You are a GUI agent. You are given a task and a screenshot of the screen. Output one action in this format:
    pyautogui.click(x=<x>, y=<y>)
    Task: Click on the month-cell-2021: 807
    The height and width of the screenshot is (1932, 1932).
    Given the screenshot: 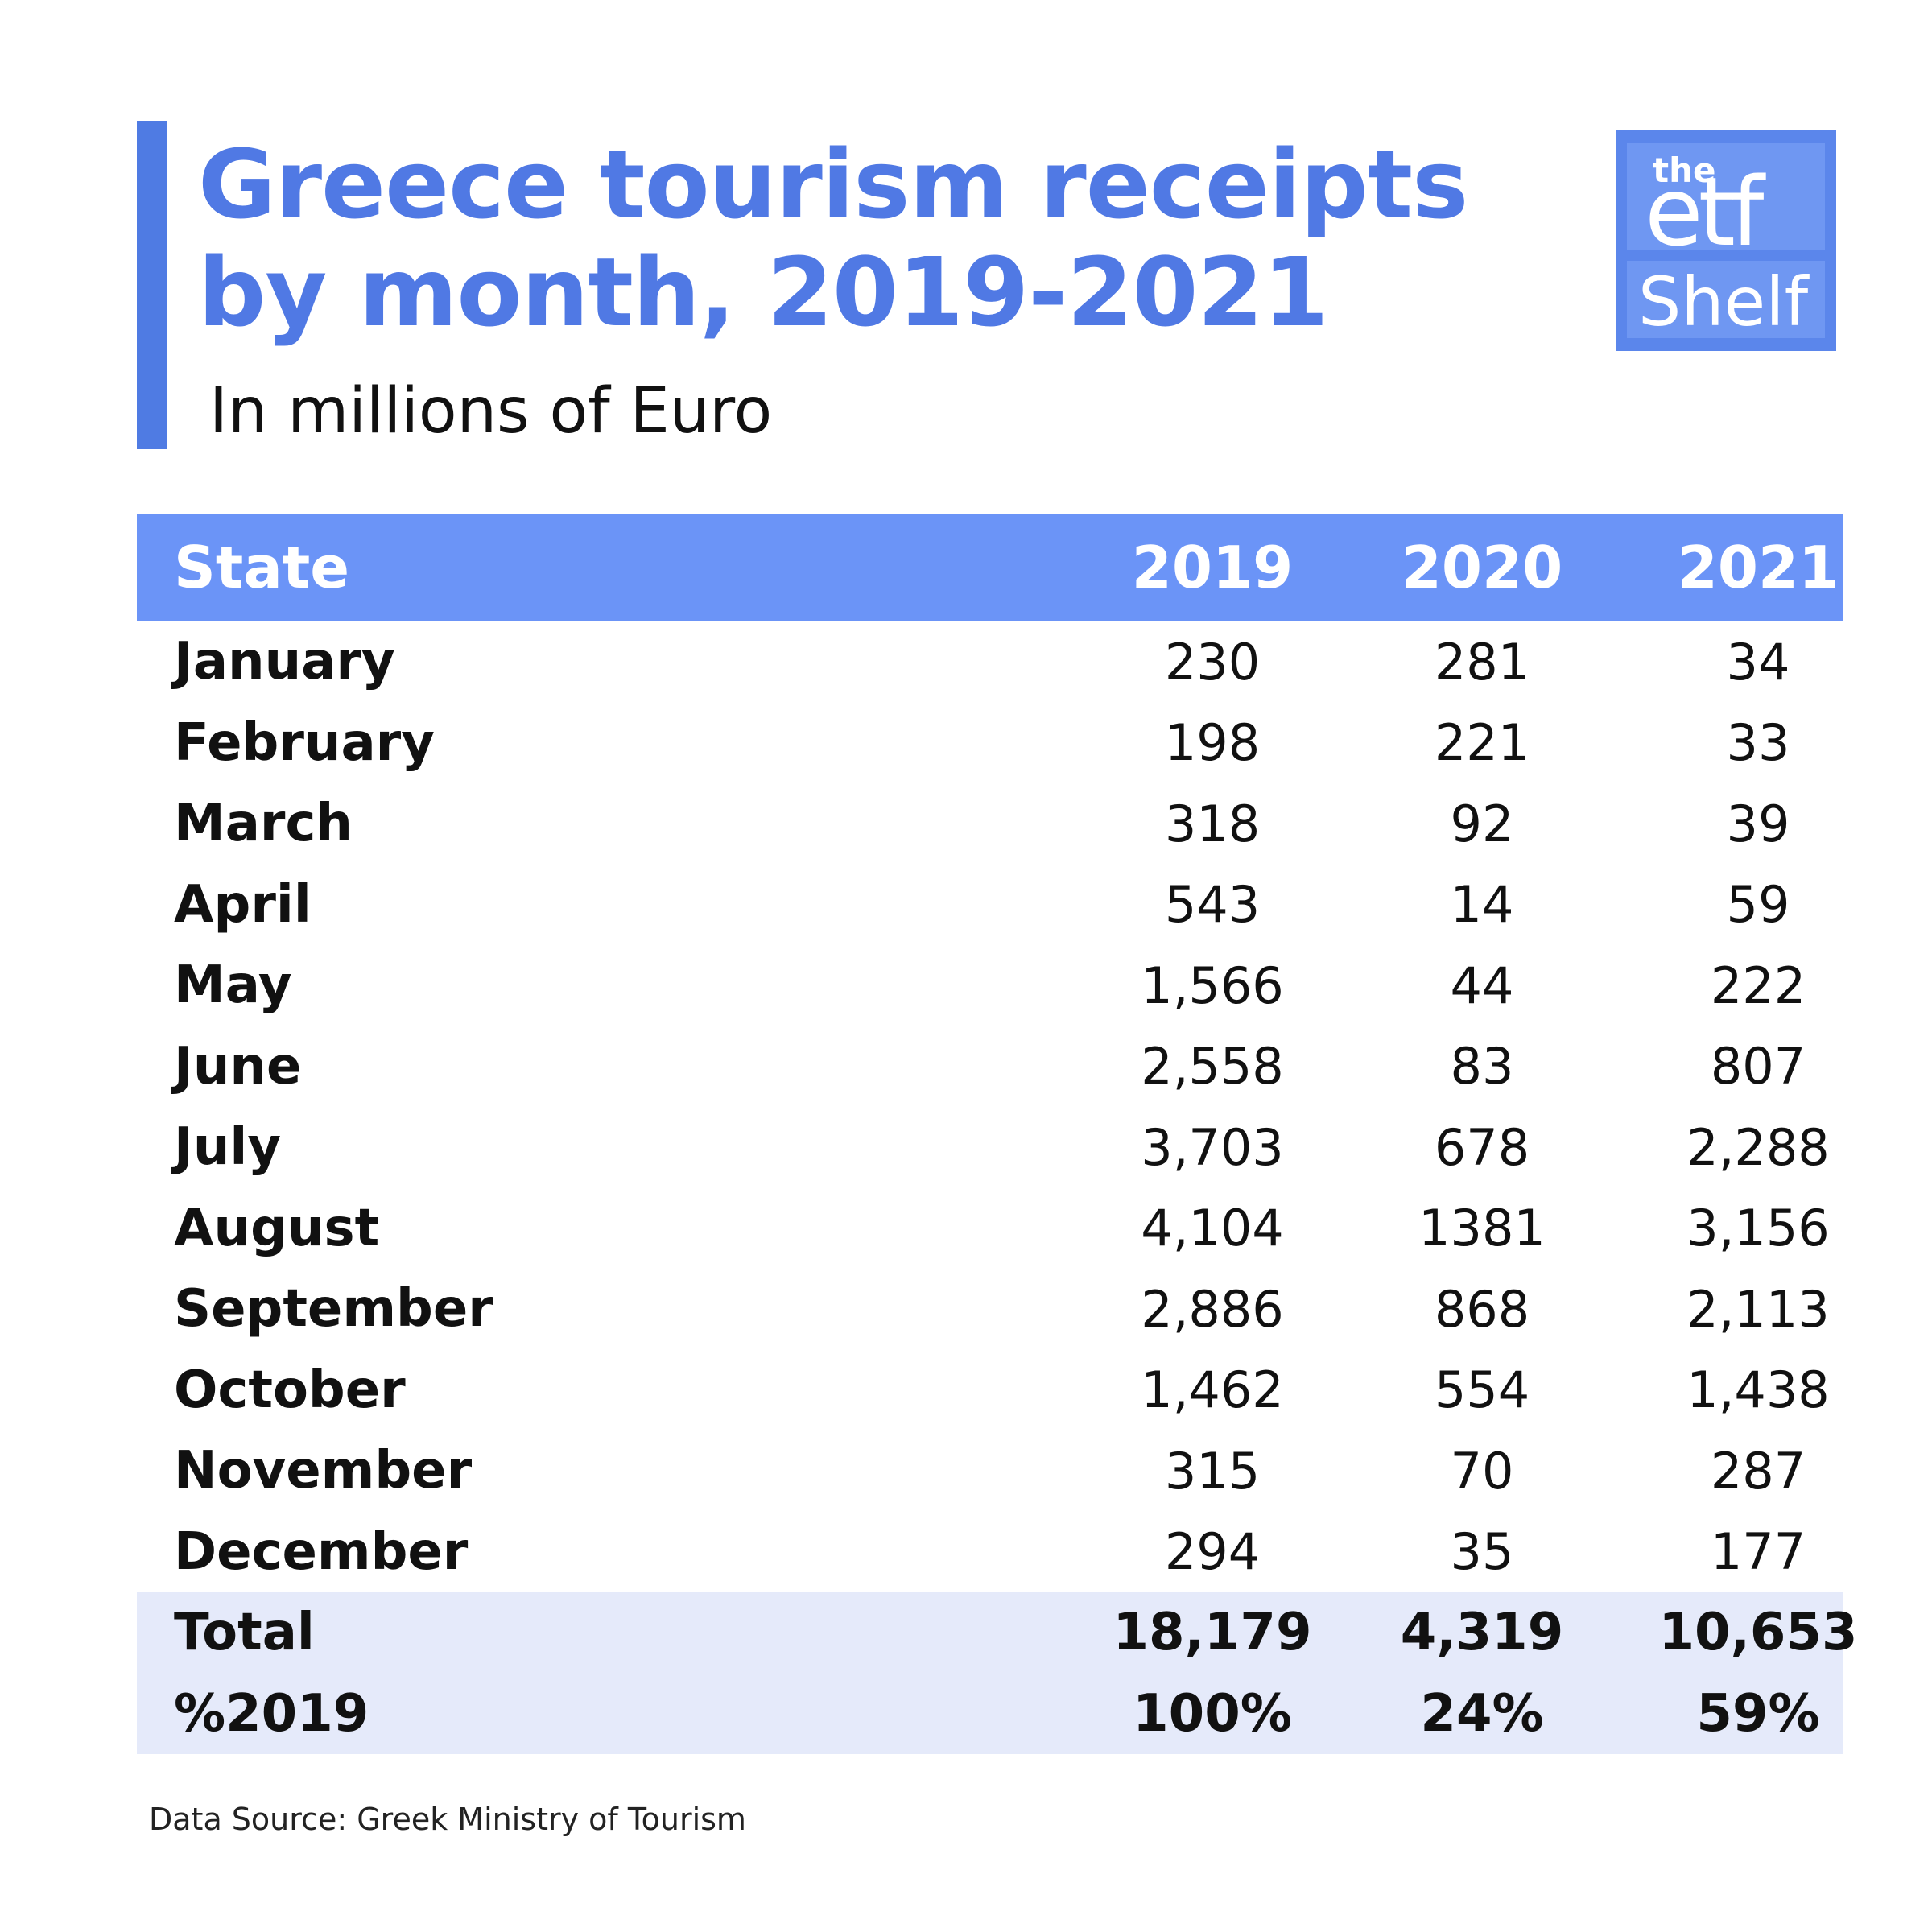 What is the action you would take?
    pyautogui.click(x=1758, y=1066)
    